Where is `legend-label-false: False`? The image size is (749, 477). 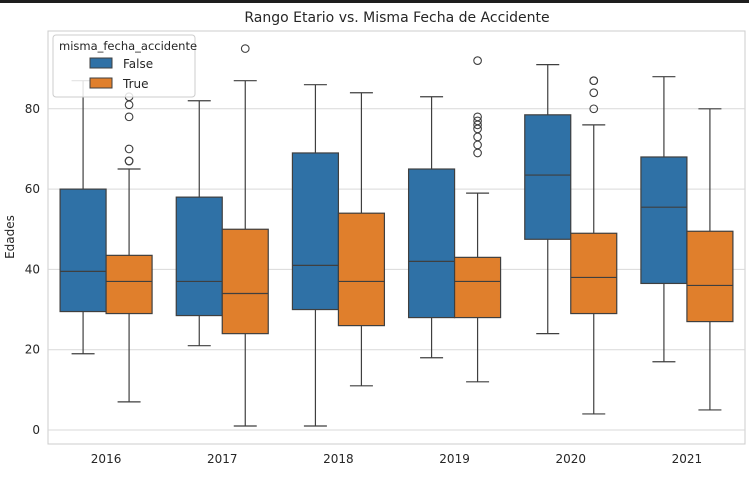 legend-label-false: False is located at coordinates (138, 64).